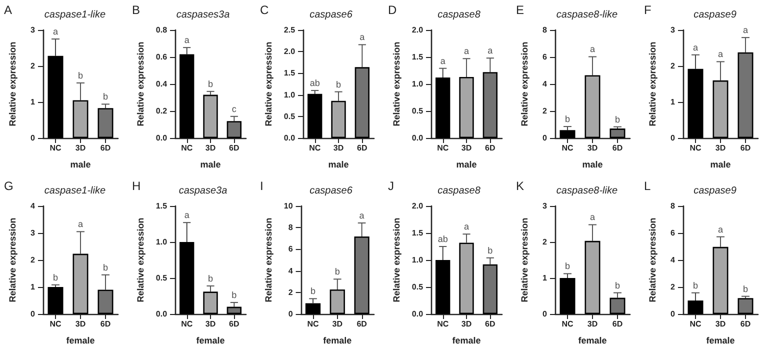 Image resolution: width=768 pixels, height=352 pixels. I want to click on chart-title: caspase3a, so click(203, 191).